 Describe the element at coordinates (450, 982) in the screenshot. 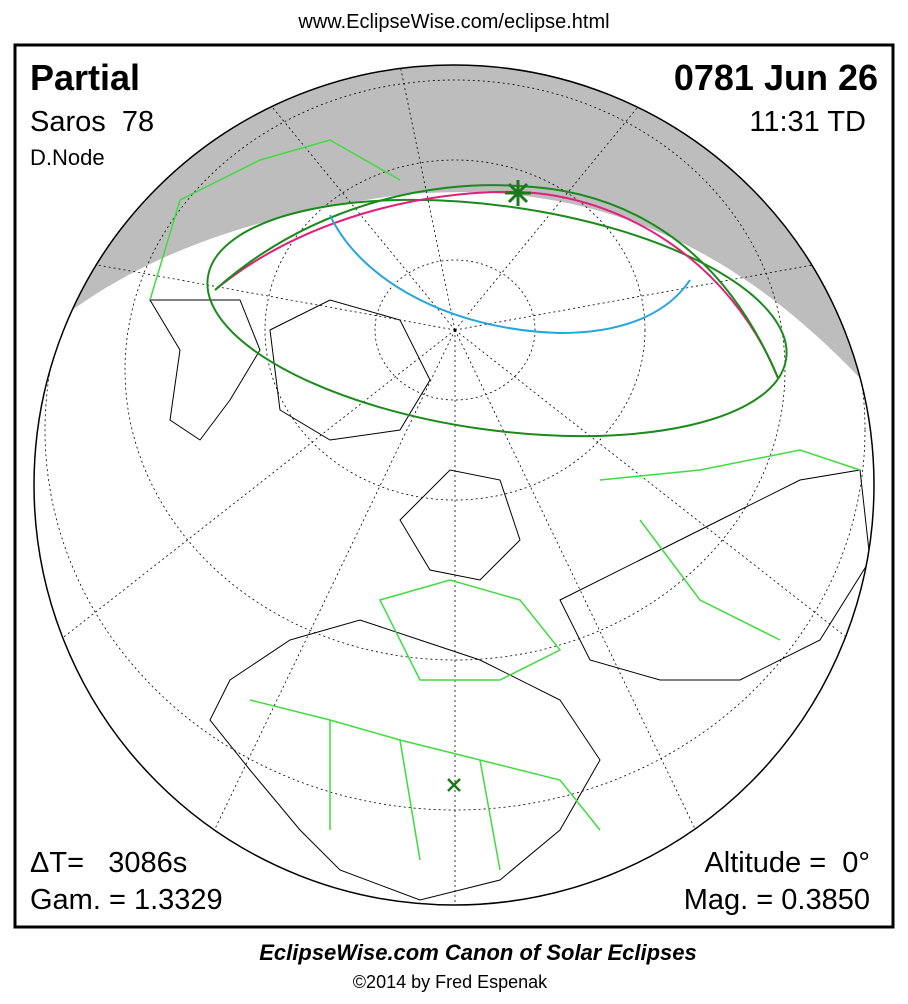

I see `footer-credit: ©2014 by Fred Espenak` at that location.